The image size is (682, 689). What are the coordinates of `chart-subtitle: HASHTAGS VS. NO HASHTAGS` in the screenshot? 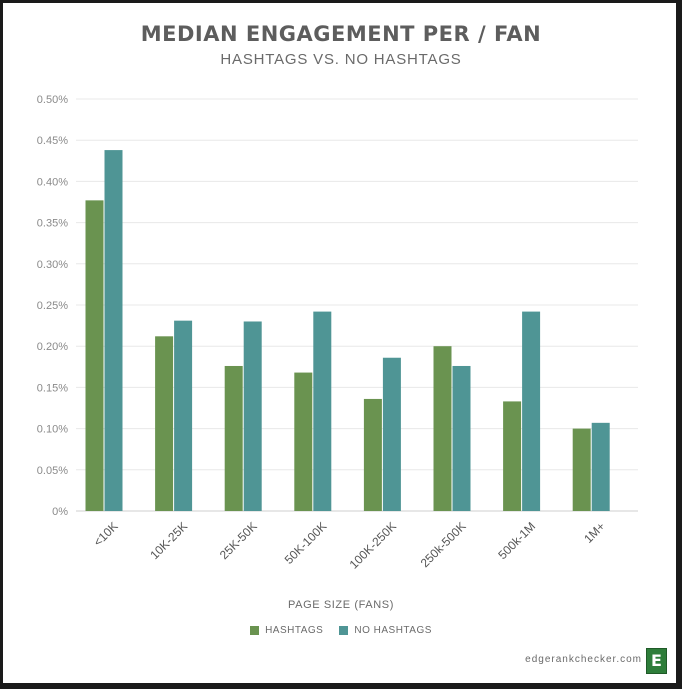 It's located at (341, 59).